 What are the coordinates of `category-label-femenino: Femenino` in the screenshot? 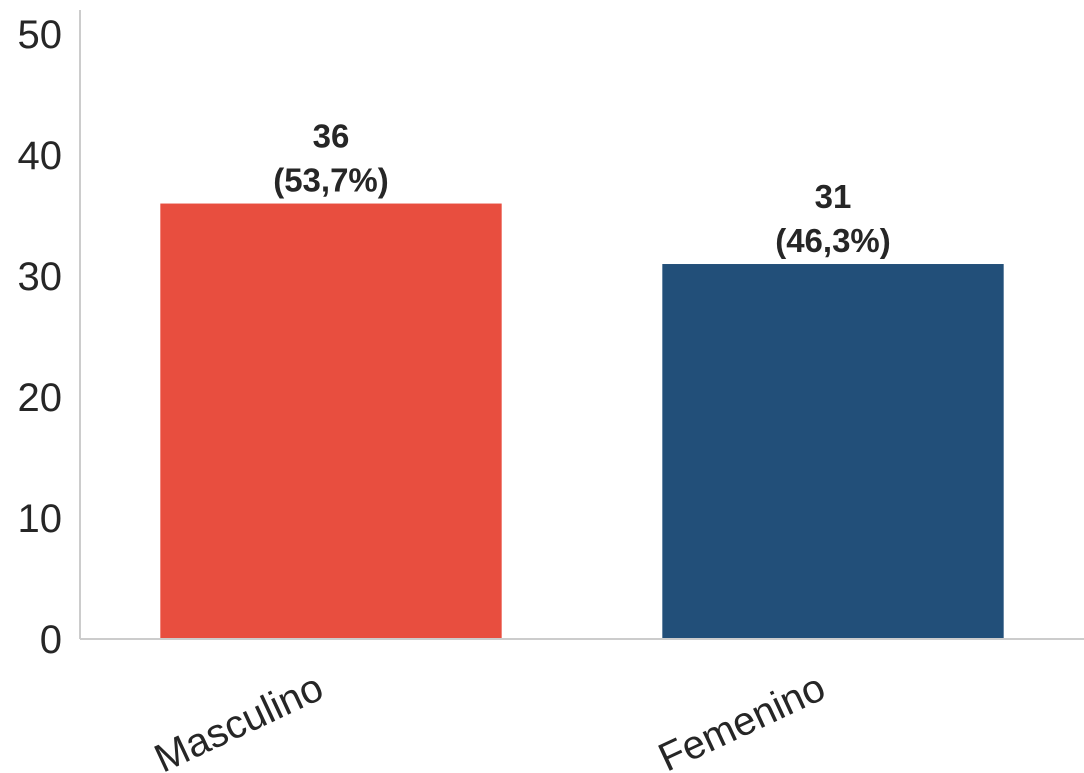 It's located at (742, 719).